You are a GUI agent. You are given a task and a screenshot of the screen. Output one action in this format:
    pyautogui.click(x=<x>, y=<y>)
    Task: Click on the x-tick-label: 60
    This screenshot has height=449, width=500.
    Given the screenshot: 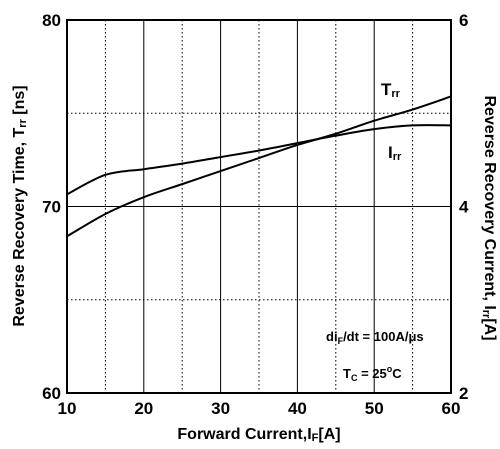 What is the action you would take?
    pyautogui.click(x=451, y=408)
    